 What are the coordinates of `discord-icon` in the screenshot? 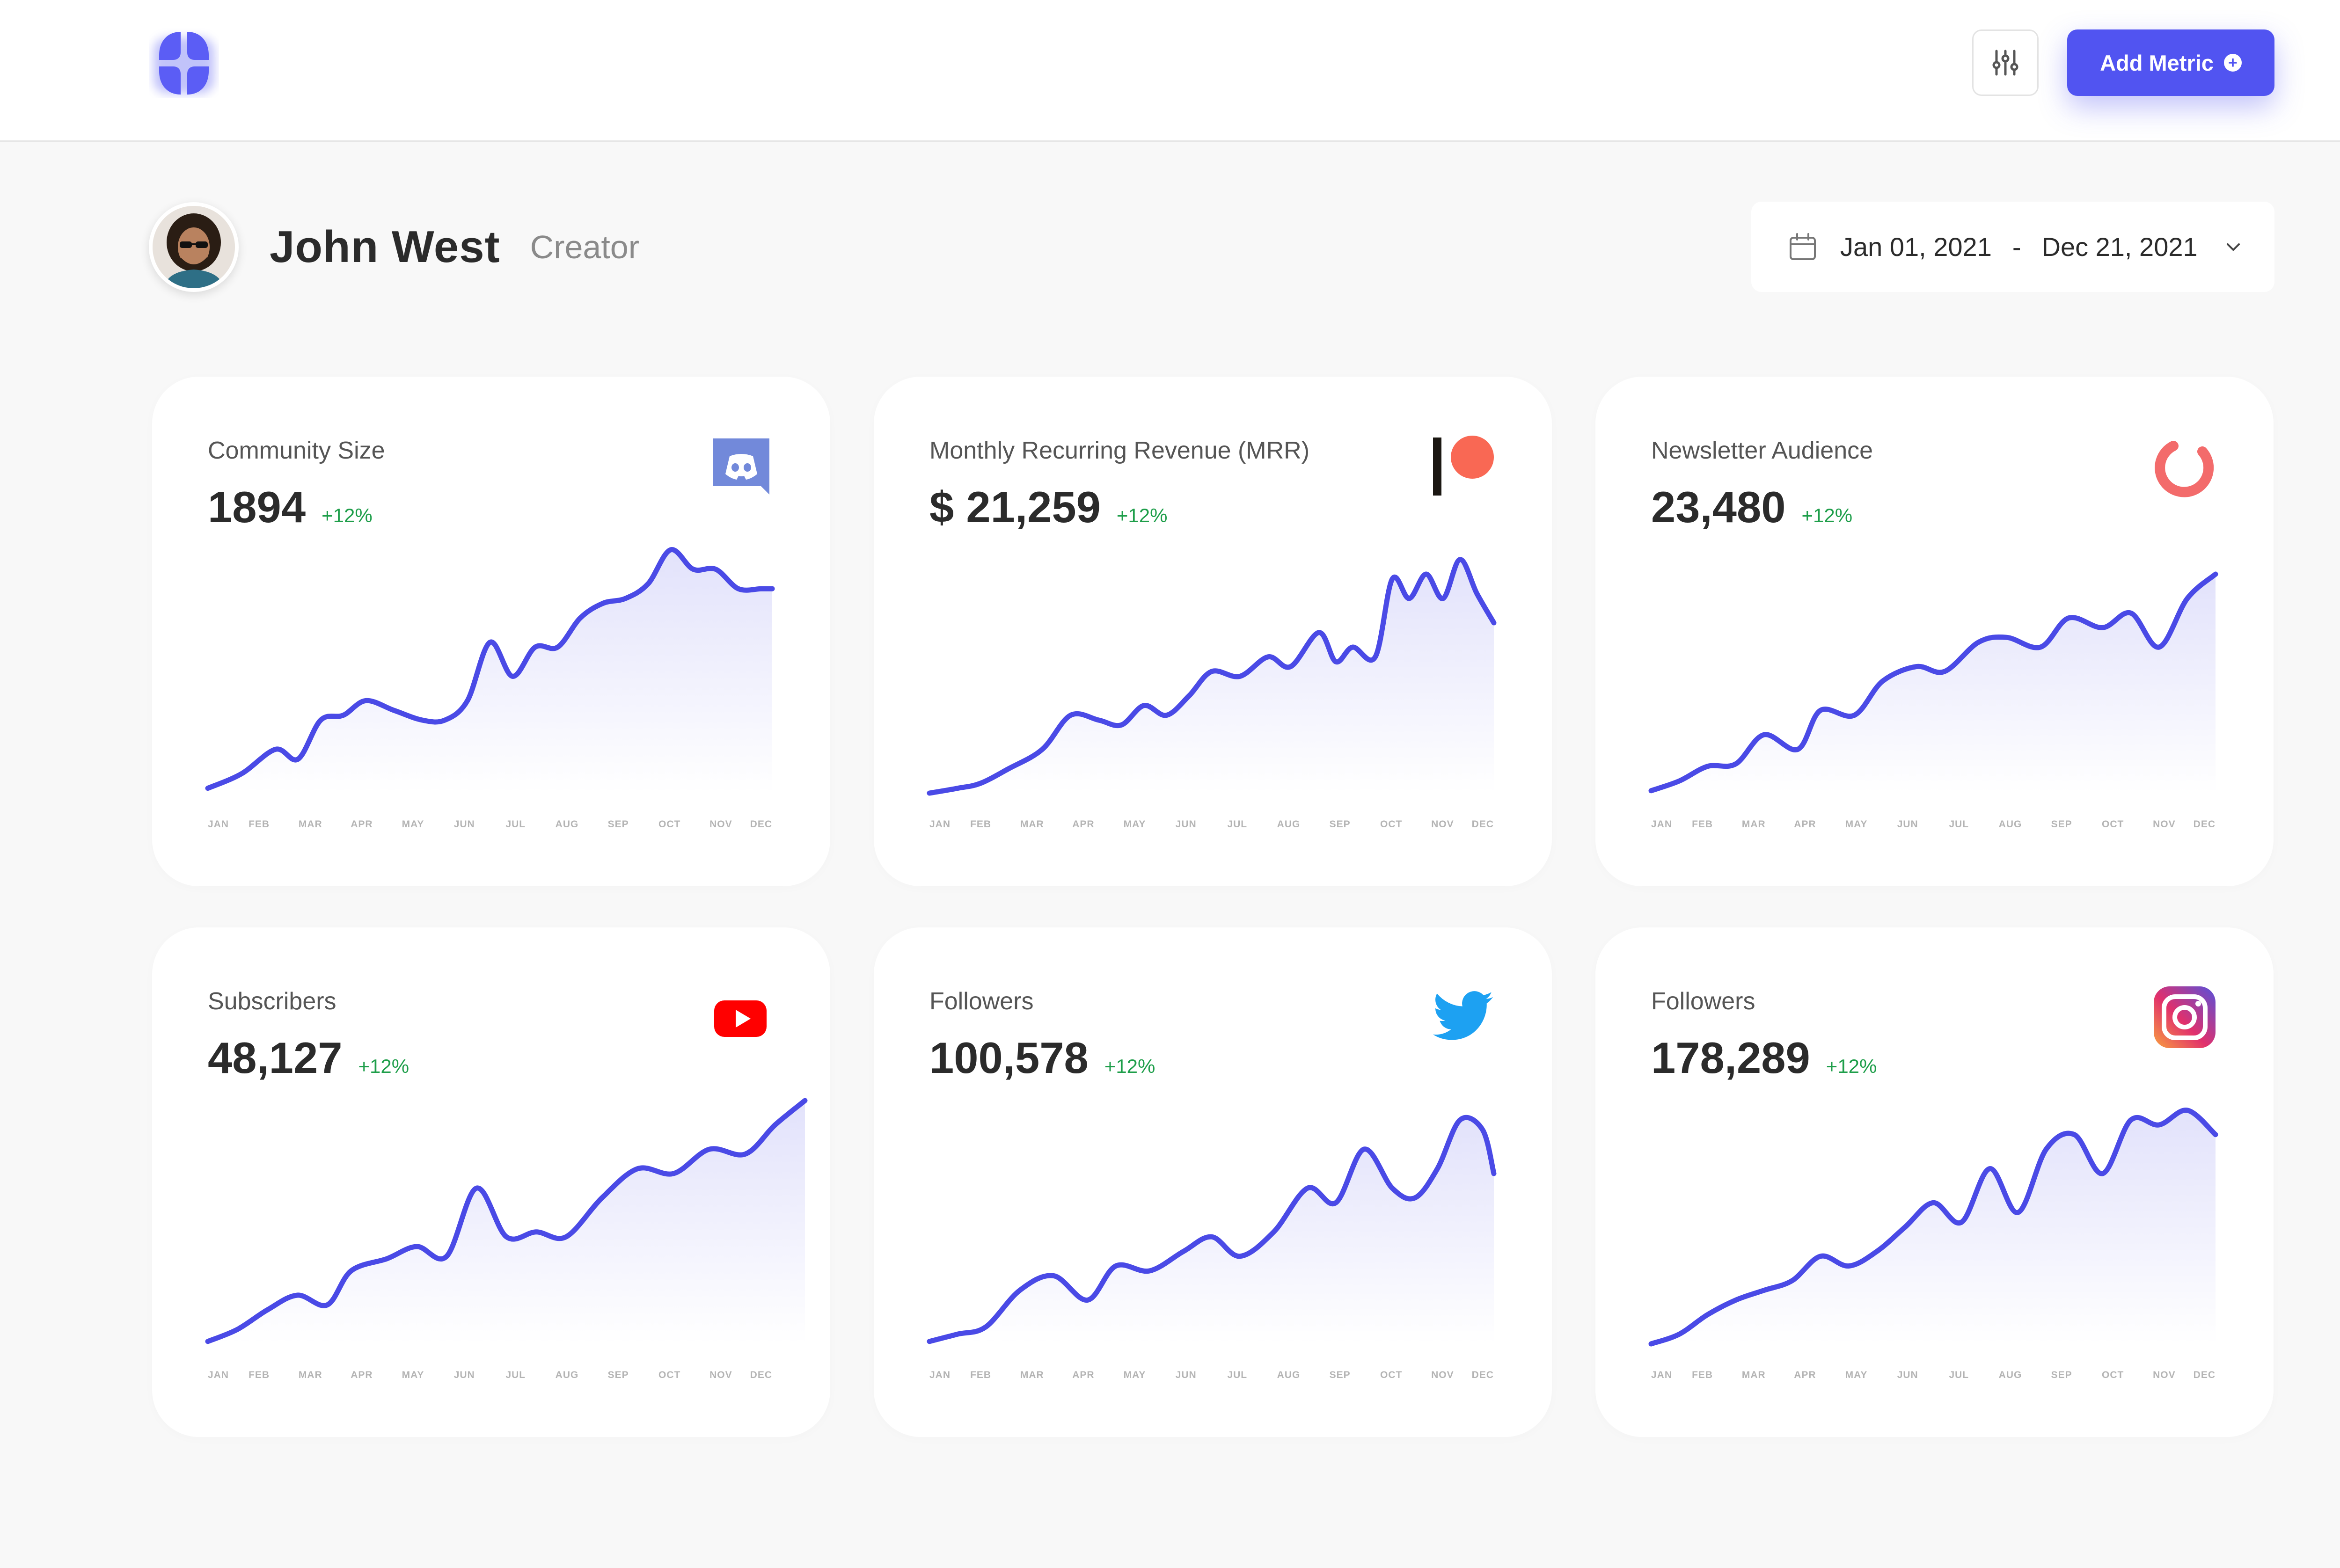 It's located at (741, 466).